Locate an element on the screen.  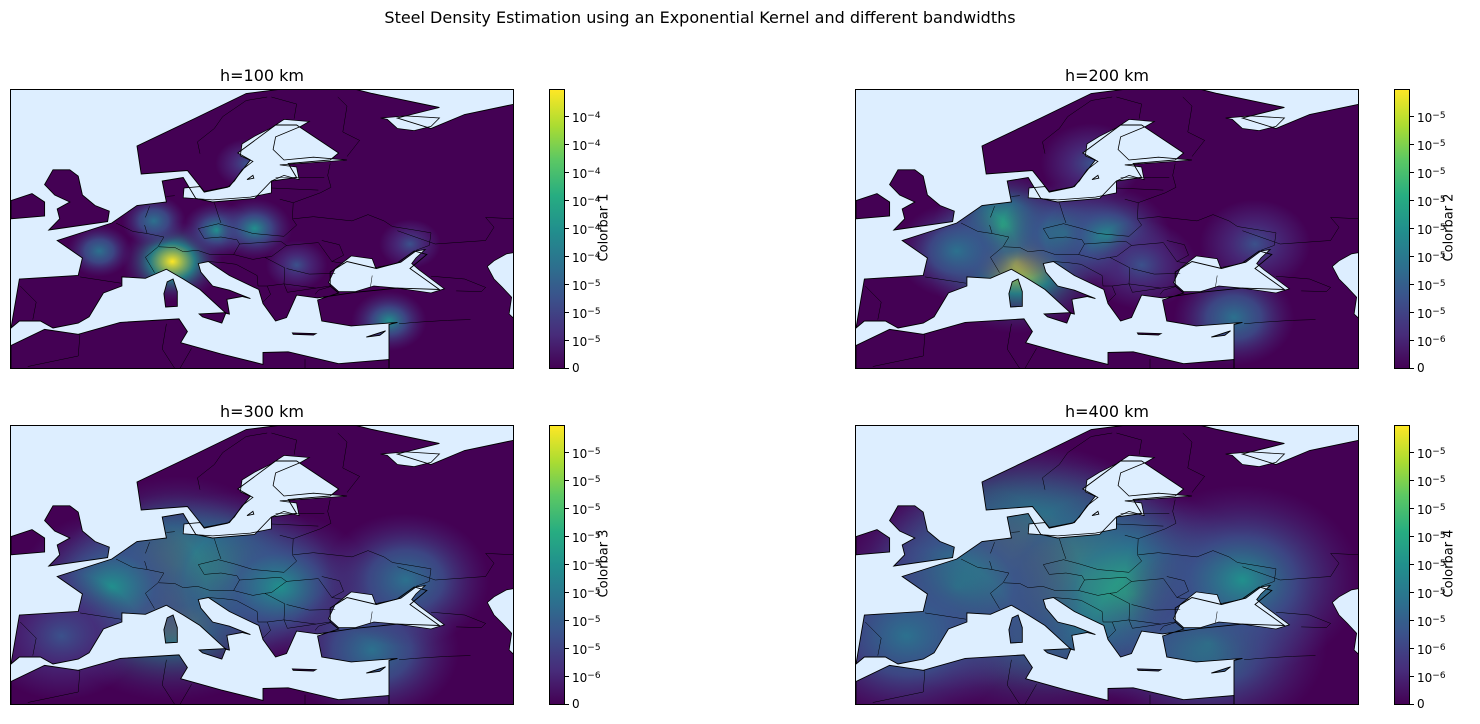
panel-4-title: h=400 km is located at coordinates (1107, 411).